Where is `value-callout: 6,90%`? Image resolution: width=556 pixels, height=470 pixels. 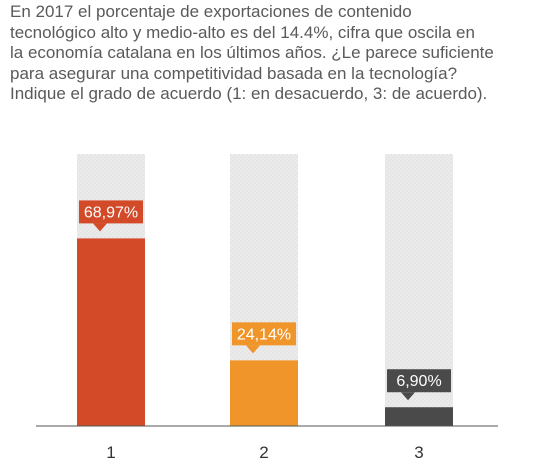
value-callout: 6,90% is located at coordinates (419, 385).